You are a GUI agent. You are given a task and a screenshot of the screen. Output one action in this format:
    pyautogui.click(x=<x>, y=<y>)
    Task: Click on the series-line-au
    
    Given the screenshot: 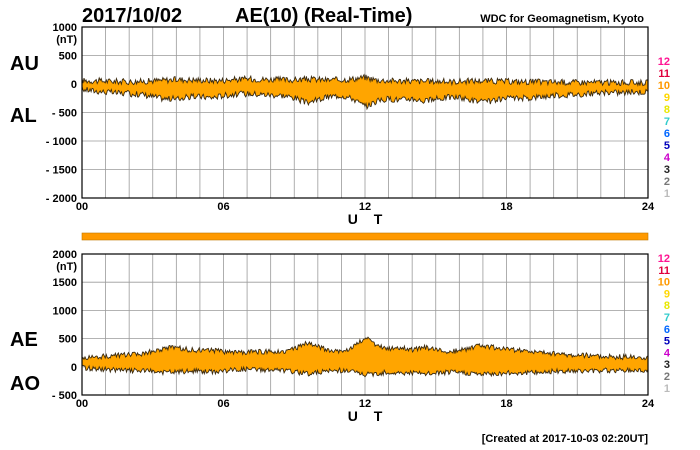 What is the action you would take?
    pyautogui.click(x=365, y=80)
    